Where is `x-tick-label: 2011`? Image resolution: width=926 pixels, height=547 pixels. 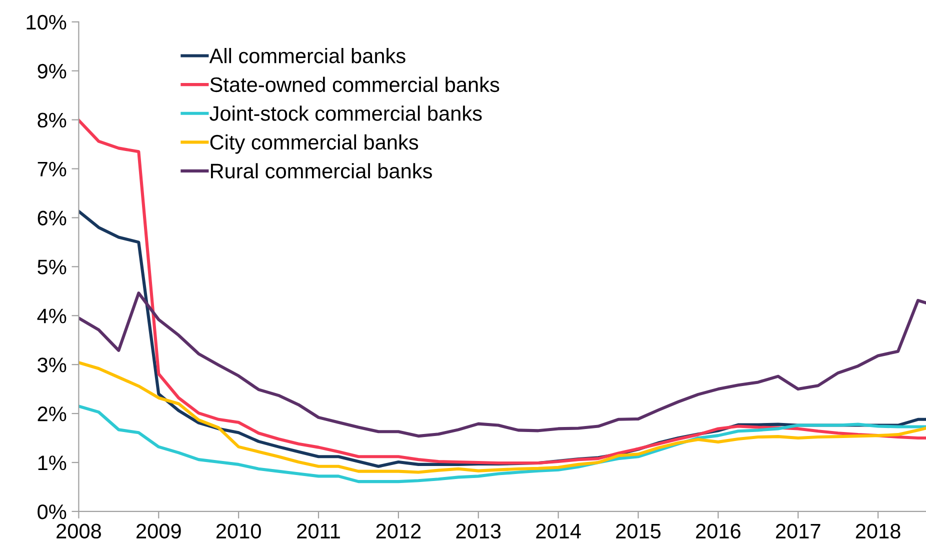
x-tick-label: 2011 is located at coordinates (318, 531).